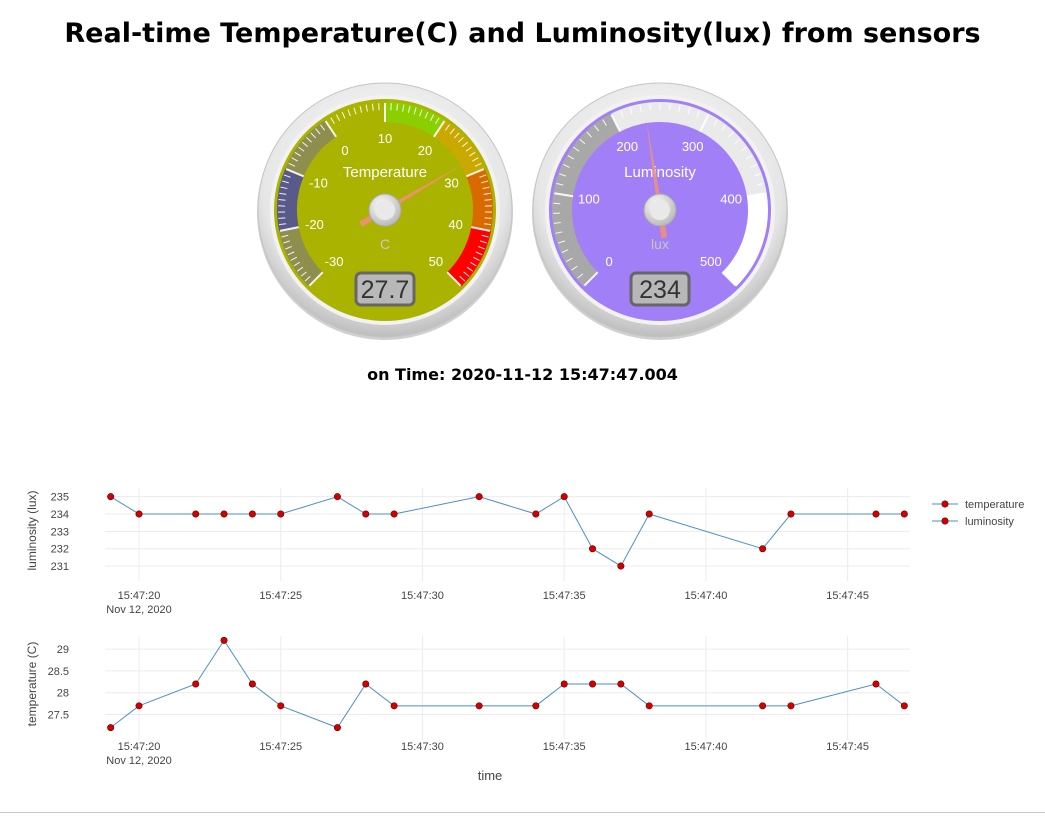 This screenshot has width=1045, height=817. Describe the element at coordinates (994, 505) in the screenshot. I see `legend-entry: temperature` at that location.